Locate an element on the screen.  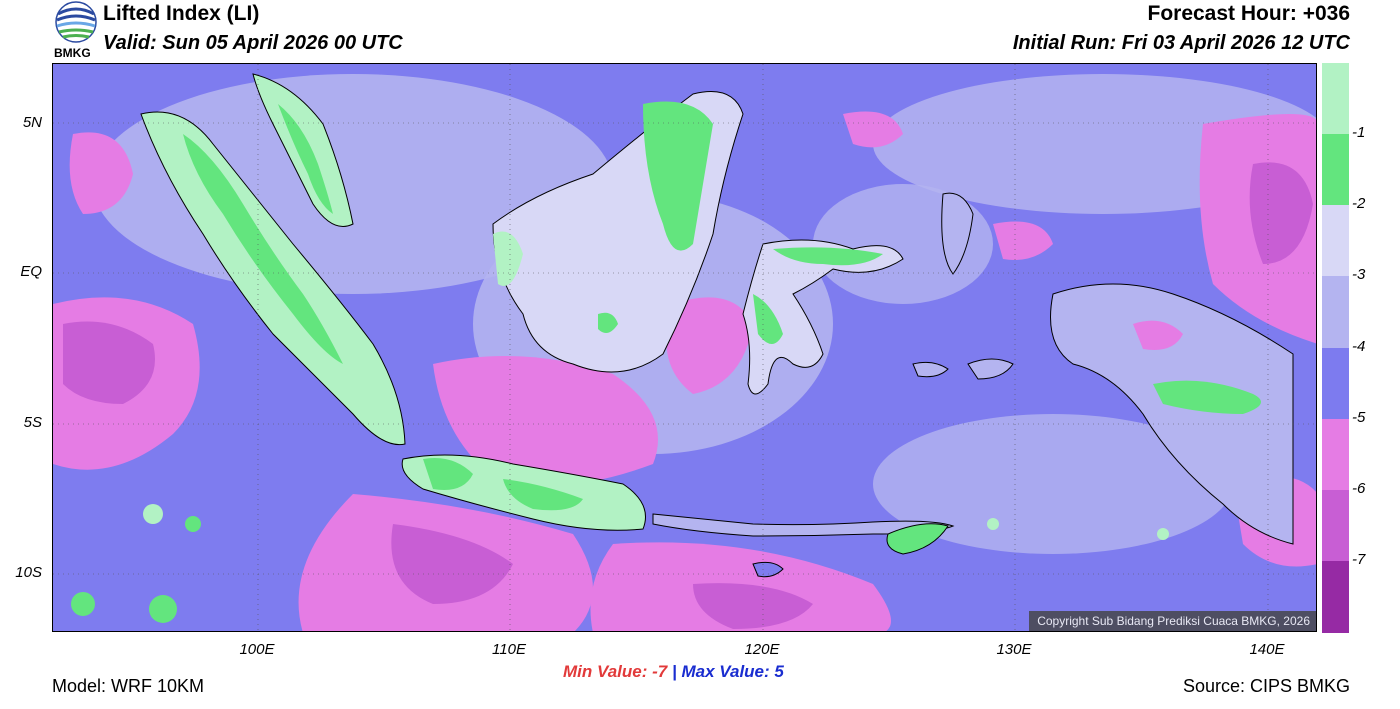
forecast-hour: Forecast Hour: +036 is located at coordinates (1249, 13).